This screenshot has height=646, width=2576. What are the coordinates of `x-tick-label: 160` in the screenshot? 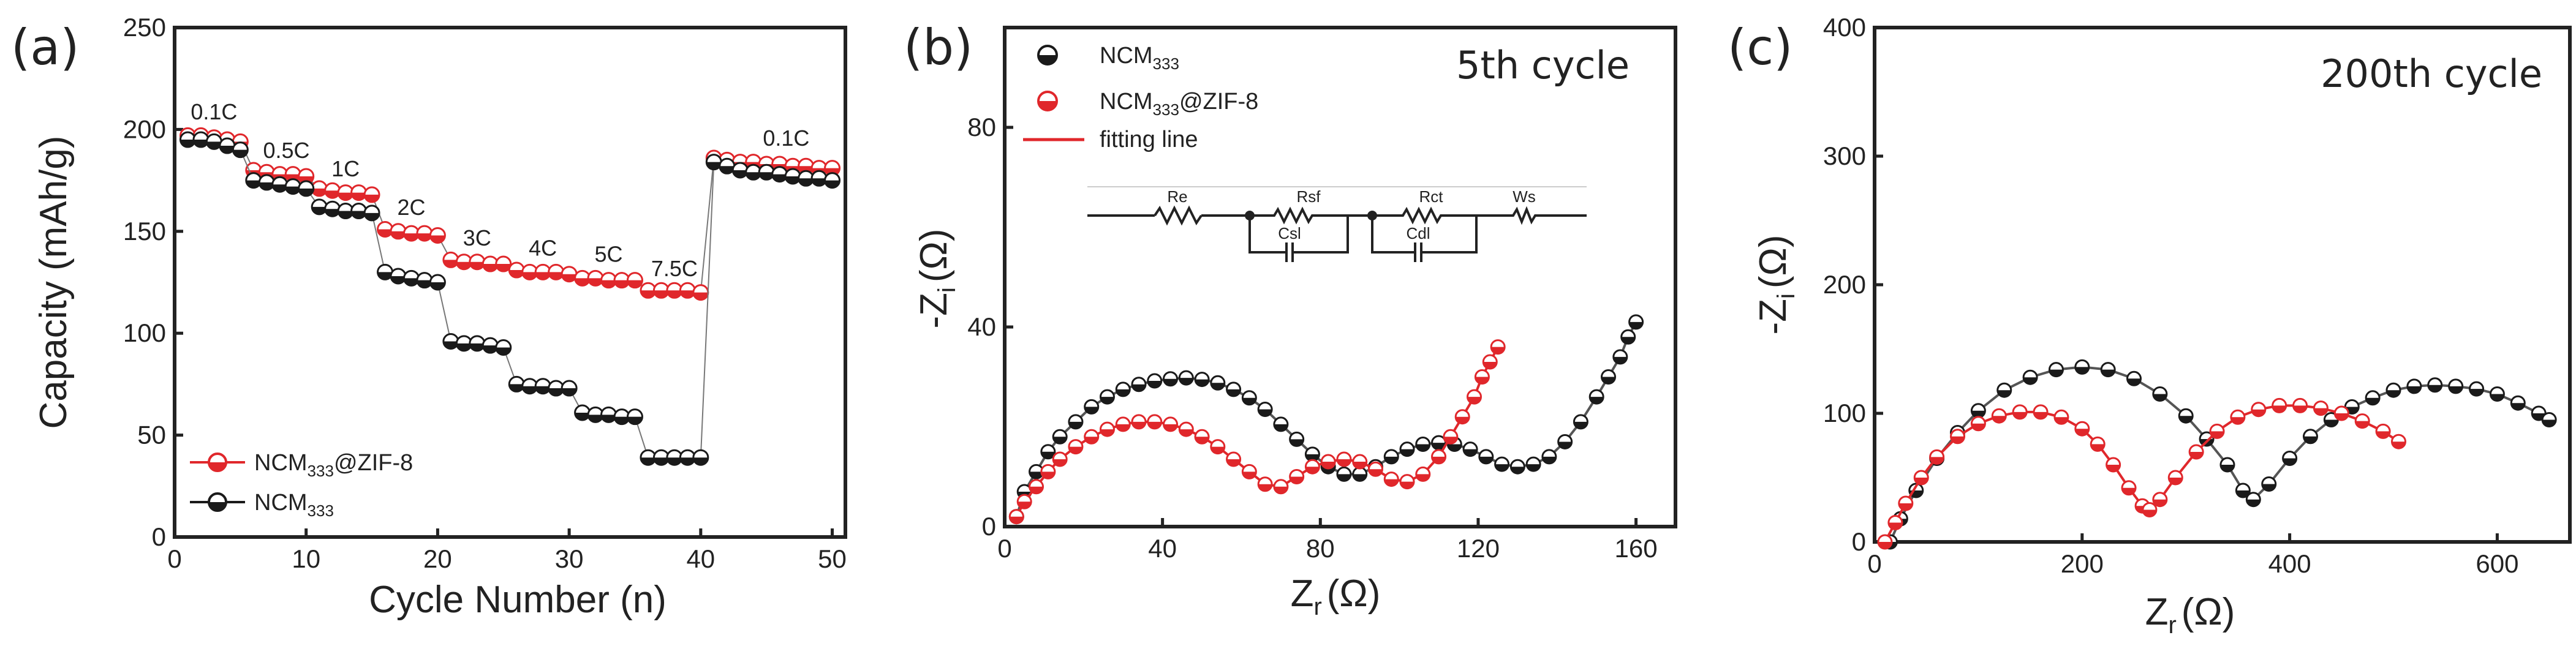 It's located at (1636, 548).